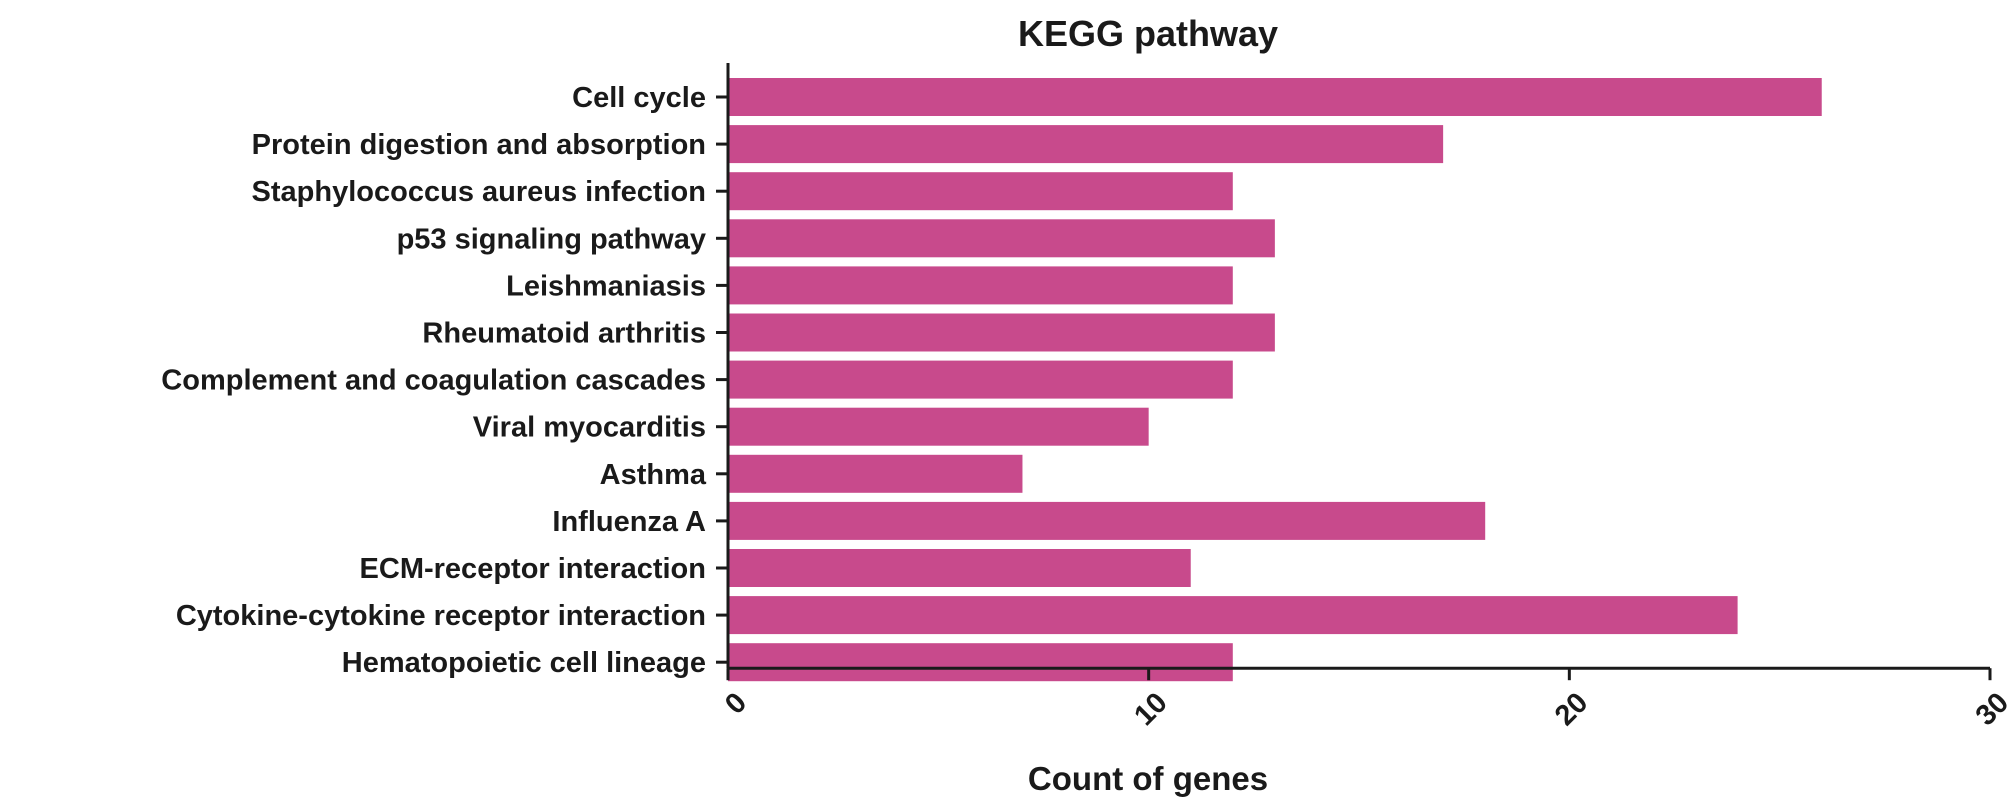 The width and height of the screenshot is (2008, 812). I want to click on category-label: Asthma, so click(653, 475).